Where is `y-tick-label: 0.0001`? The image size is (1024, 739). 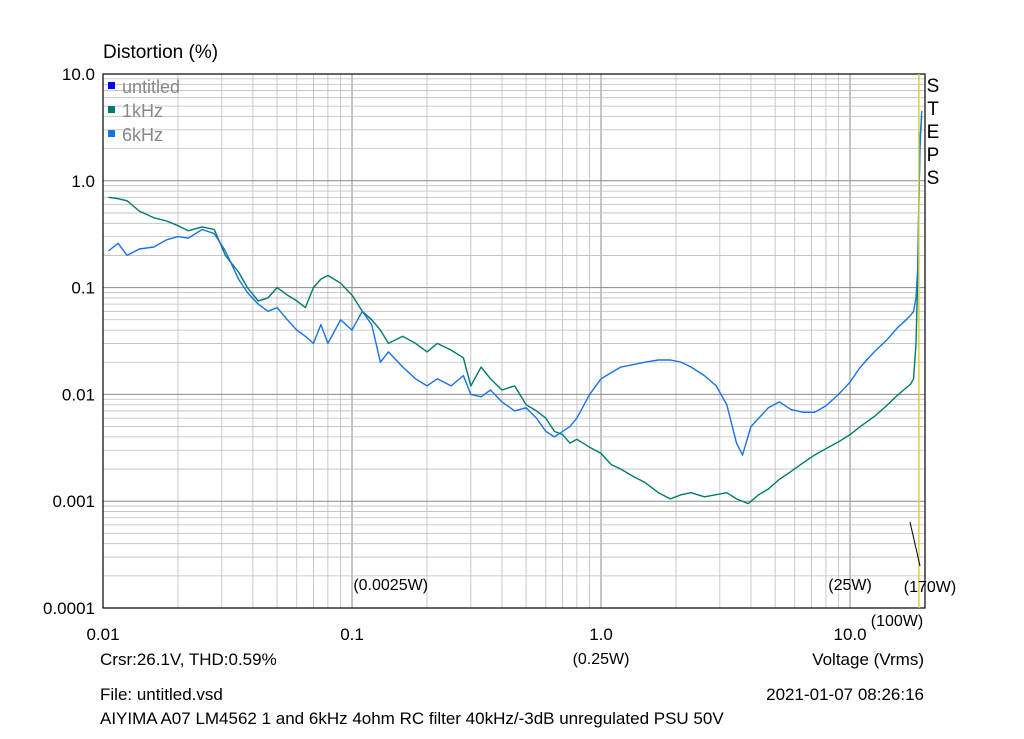 y-tick-label: 0.0001 is located at coordinates (69, 608).